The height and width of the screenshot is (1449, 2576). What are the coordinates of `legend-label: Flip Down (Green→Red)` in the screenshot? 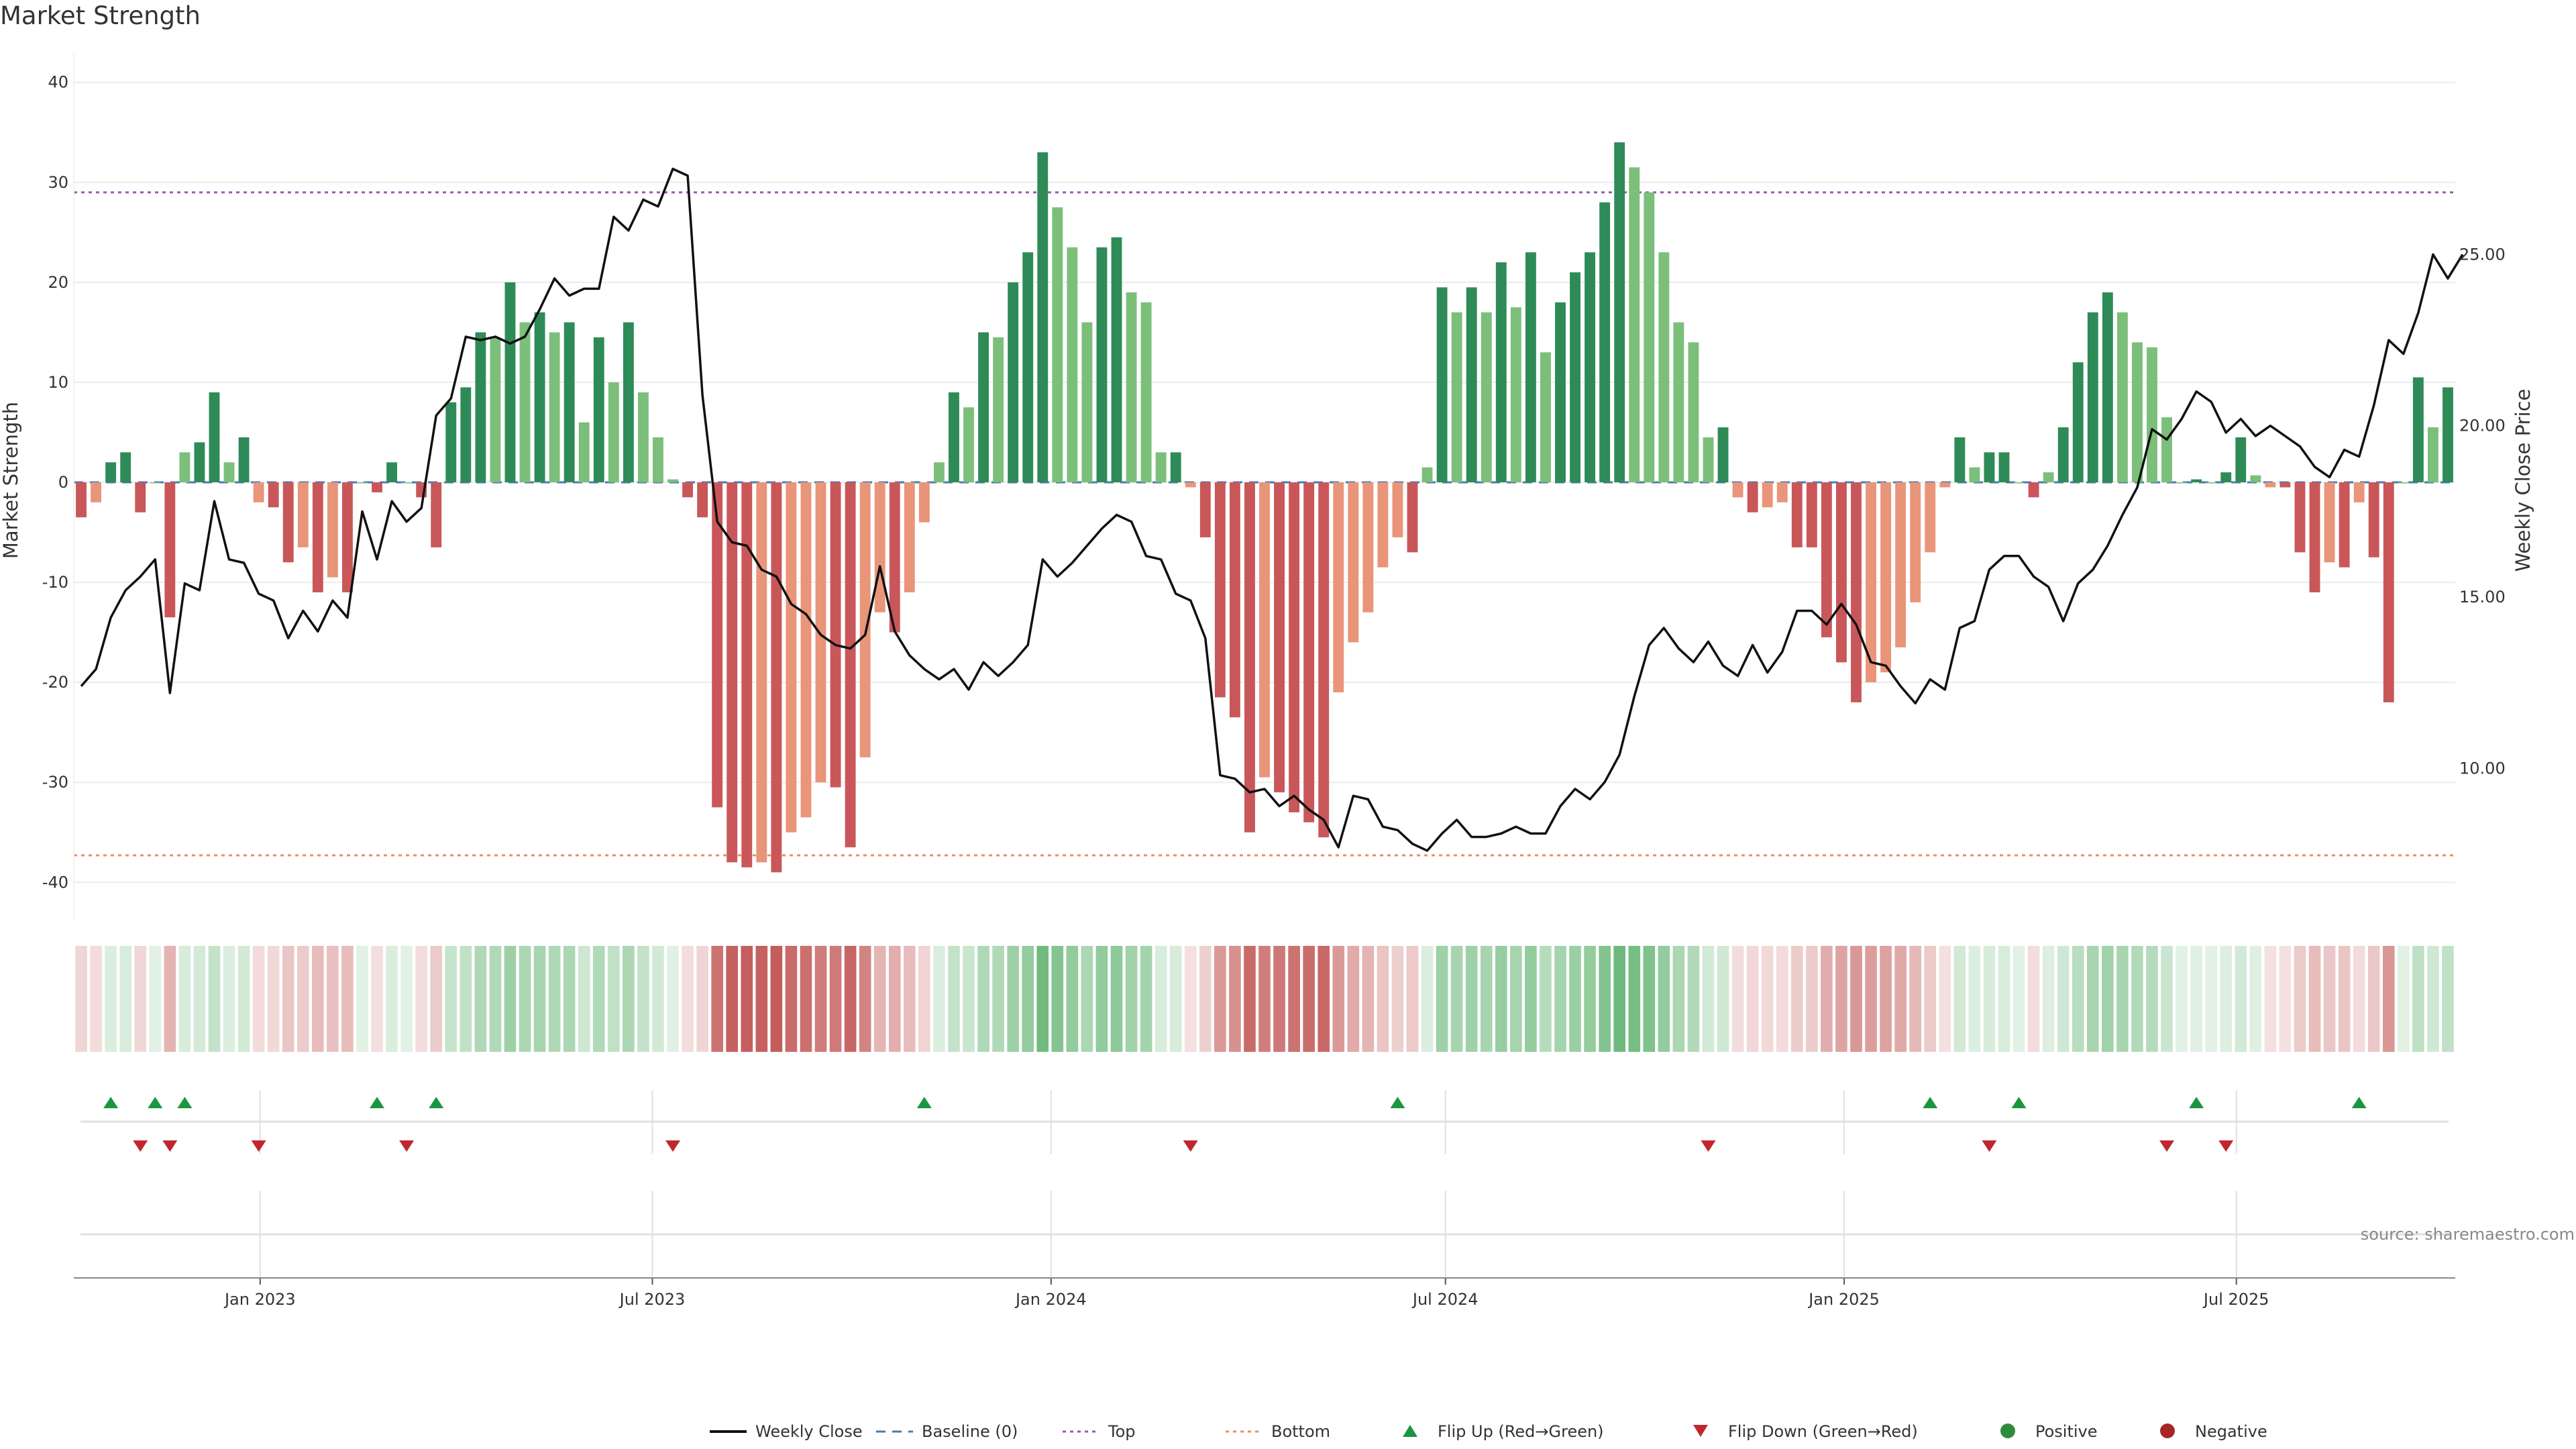 It's located at (1823, 1431).